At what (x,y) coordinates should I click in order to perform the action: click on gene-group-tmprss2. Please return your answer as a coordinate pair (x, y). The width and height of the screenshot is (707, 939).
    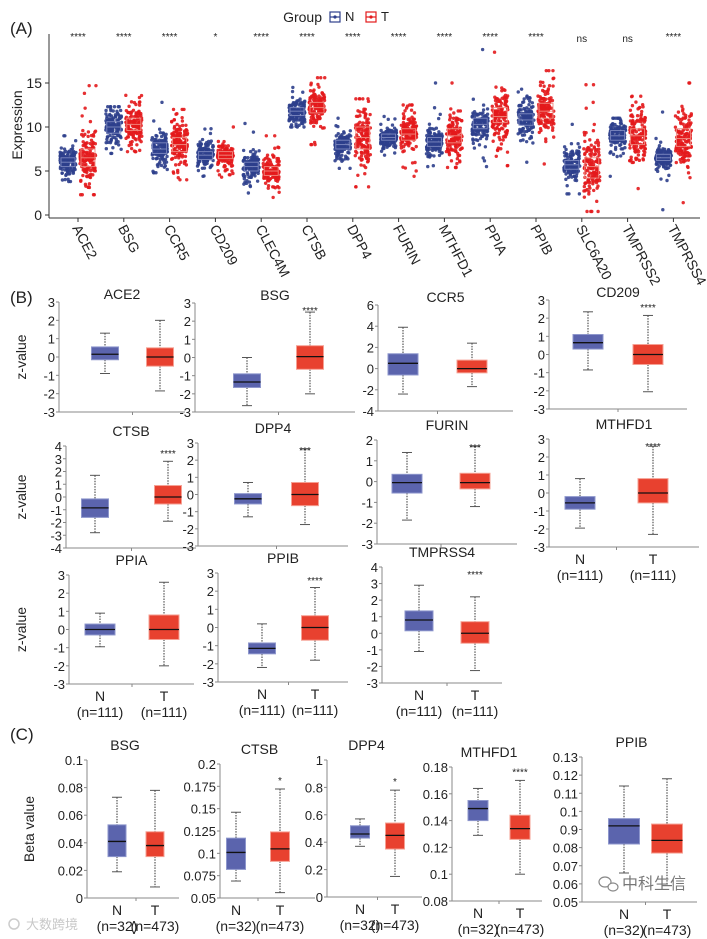
    Looking at the image, I should click on (628, 158).